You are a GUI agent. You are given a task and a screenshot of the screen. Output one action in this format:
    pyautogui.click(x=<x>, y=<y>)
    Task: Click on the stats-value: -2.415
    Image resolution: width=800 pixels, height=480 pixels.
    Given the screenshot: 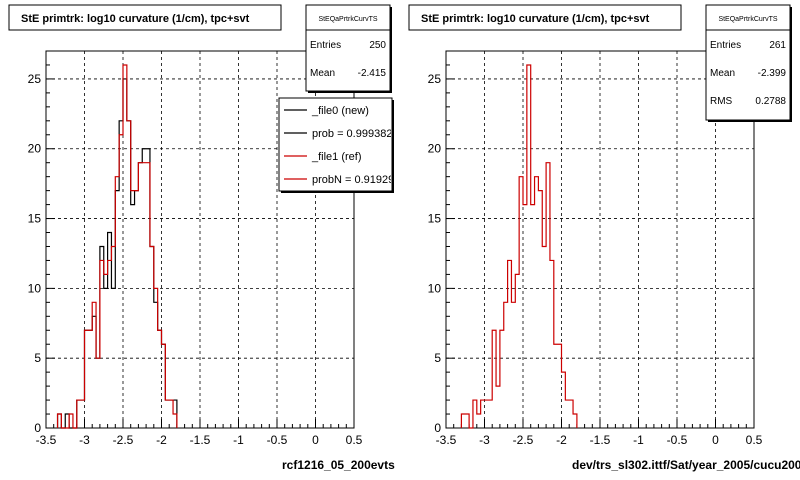 What is the action you would take?
    pyautogui.click(x=372, y=73)
    